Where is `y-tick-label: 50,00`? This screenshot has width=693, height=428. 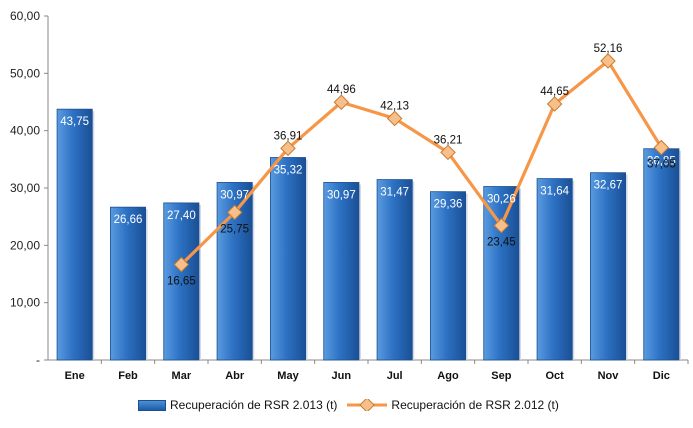
y-tick-label: 50,00 is located at coordinates (25, 73).